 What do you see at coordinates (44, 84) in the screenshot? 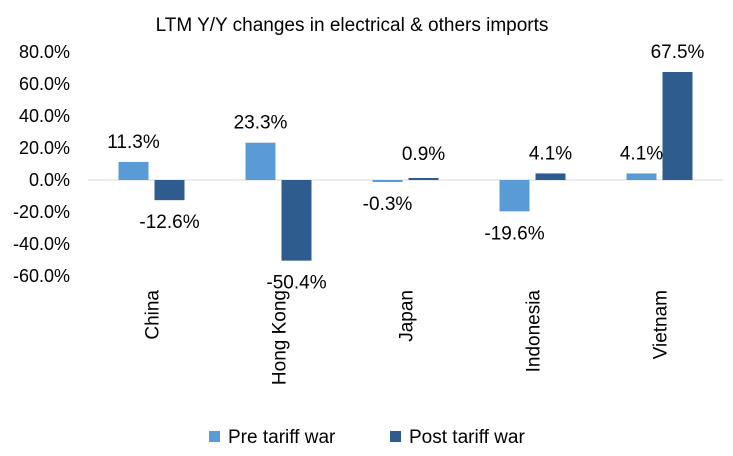
I see `y-tick-label: 60.0%` at bounding box center [44, 84].